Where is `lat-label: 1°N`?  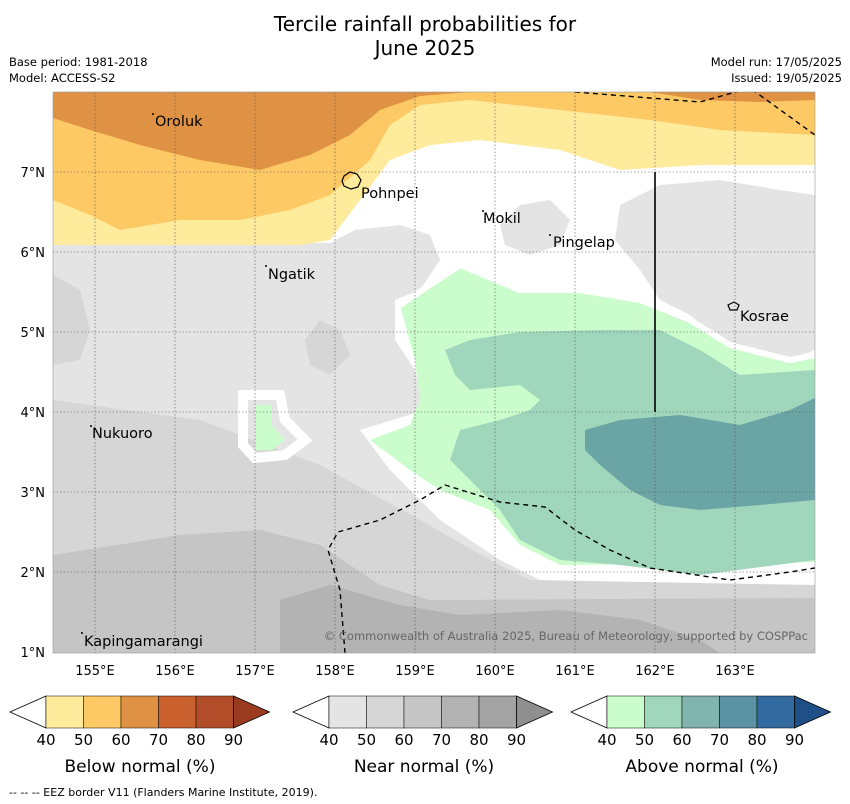 lat-label: 1°N is located at coordinates (33, 653).